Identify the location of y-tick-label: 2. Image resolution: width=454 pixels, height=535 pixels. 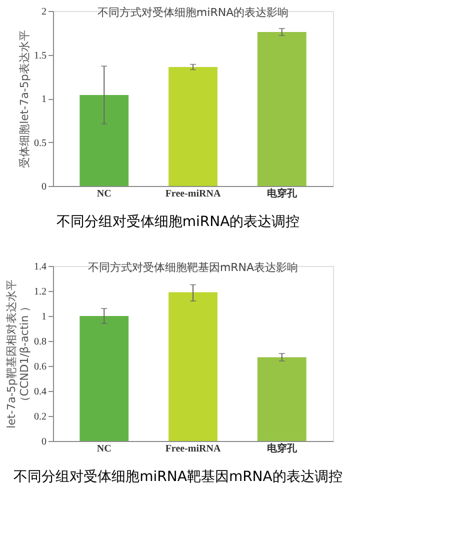
(44, 12).